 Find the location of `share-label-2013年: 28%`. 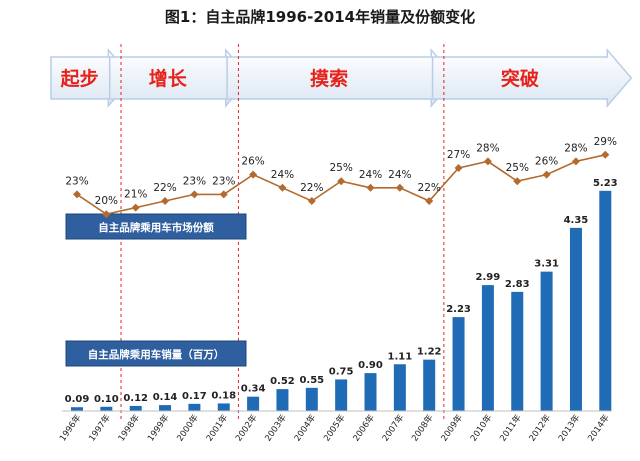

share-label-2013年: 28% is located at coordinates (575, 148).